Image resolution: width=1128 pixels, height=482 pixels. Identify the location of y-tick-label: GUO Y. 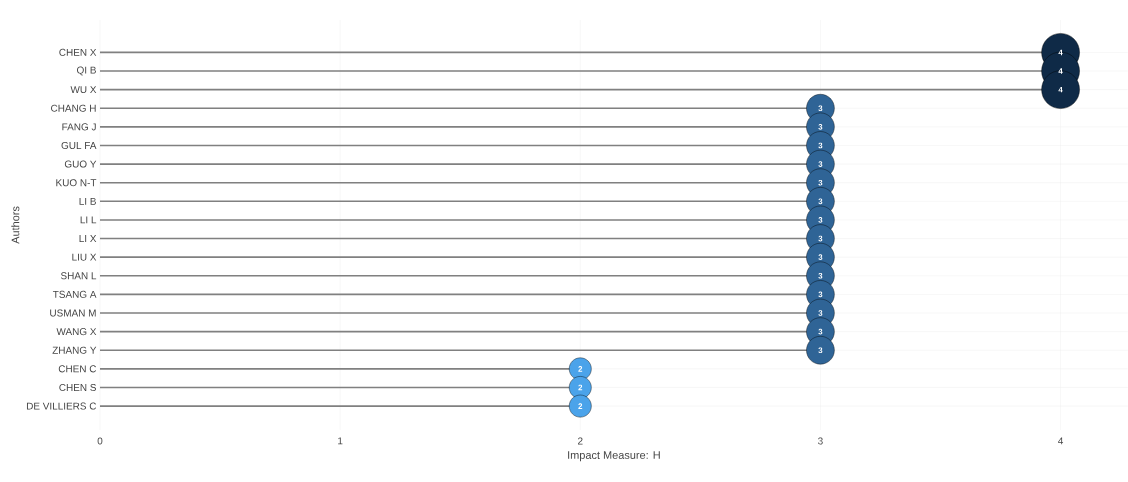
(80, 164).